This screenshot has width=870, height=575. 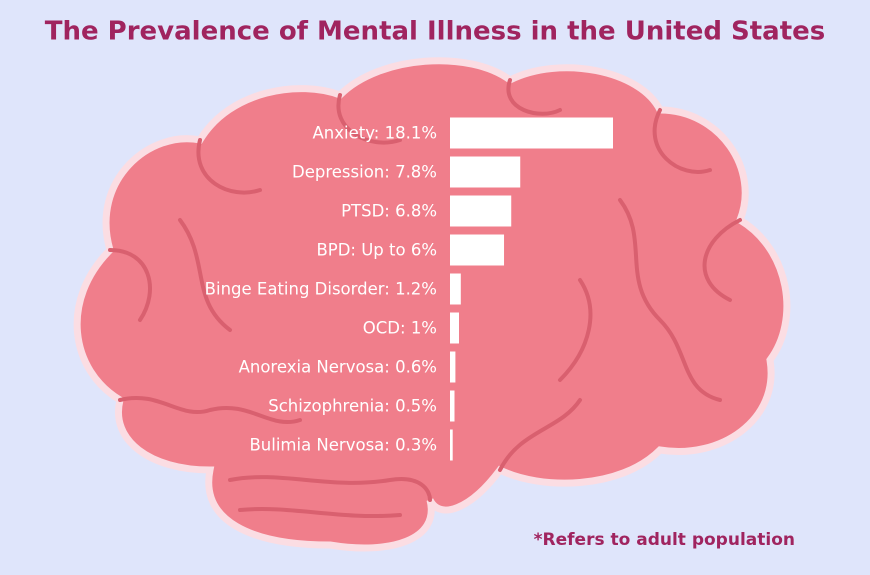 I want to click on category-label: OCD: 1%, so click(x=400, y=328).